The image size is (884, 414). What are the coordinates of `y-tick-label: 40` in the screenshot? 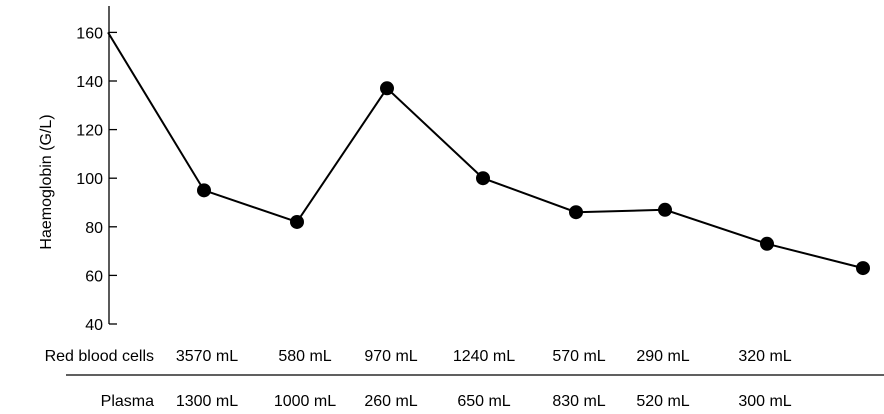 It's located at (94, 325).